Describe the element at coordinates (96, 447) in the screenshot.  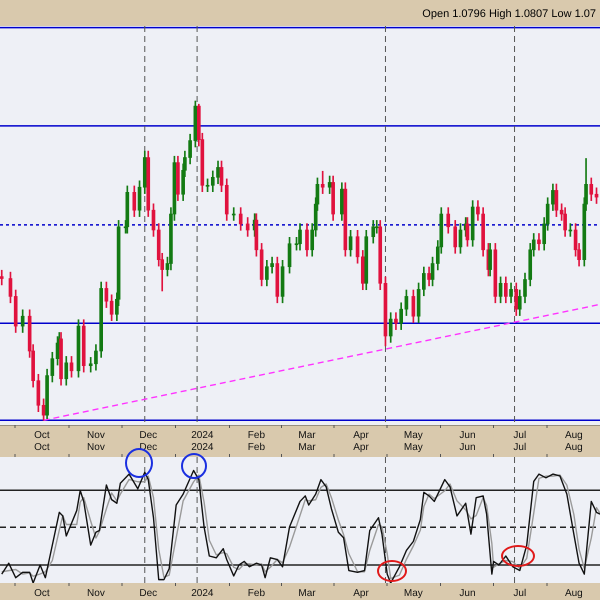
I see `x2-tick-label: Nov` at that location.